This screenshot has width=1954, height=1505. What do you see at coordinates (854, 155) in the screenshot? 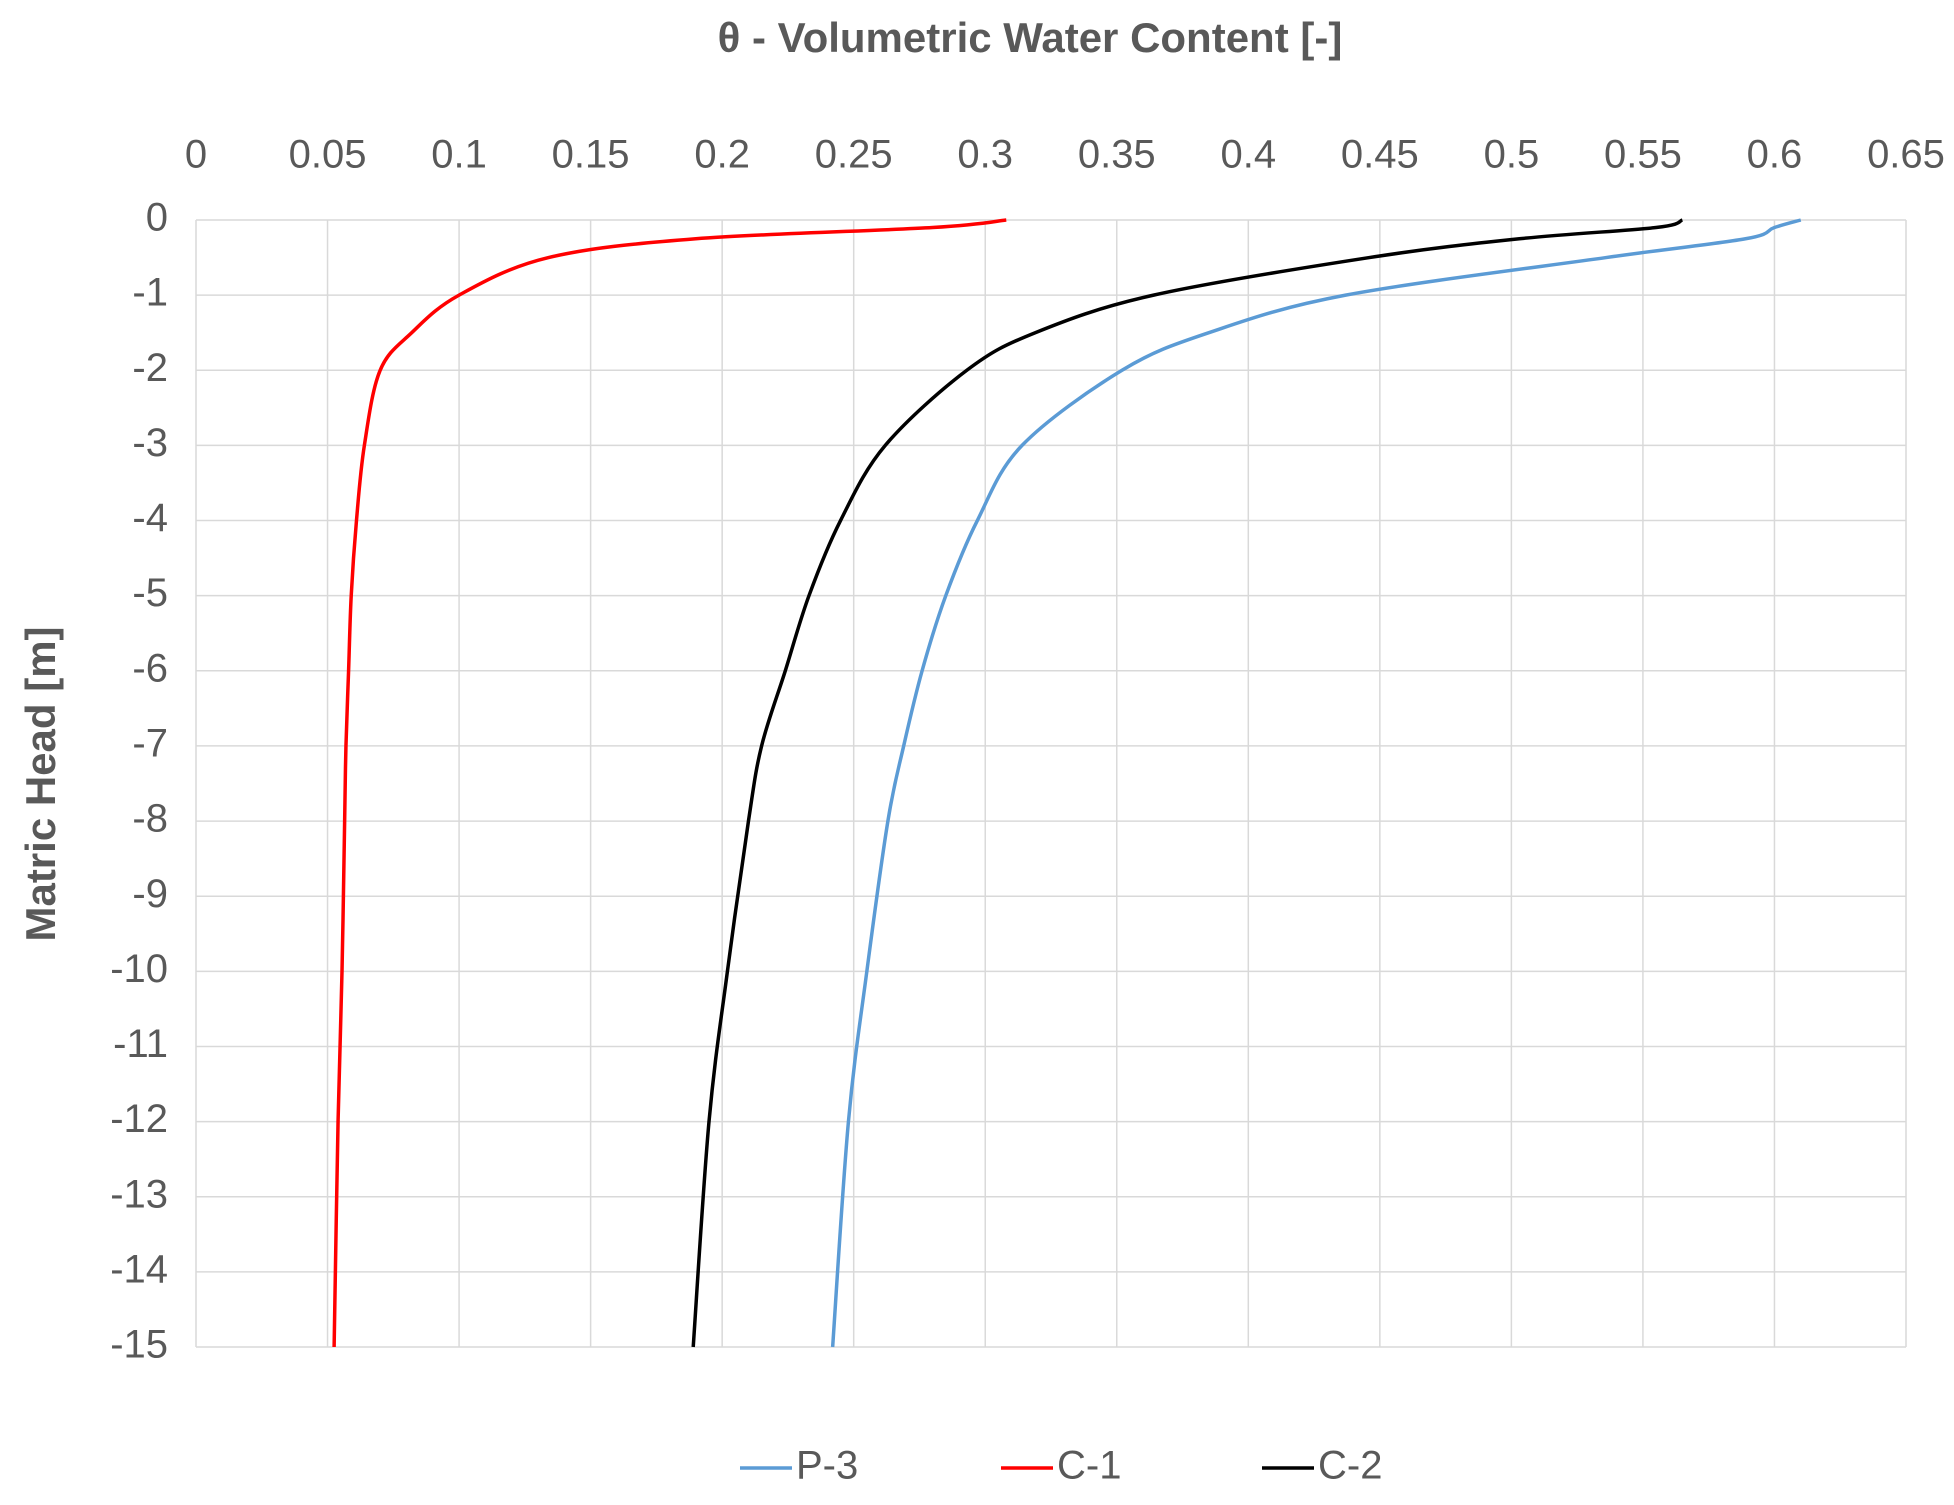
I see `x-tick-label: 0.25` at bounding box center [854, 155].